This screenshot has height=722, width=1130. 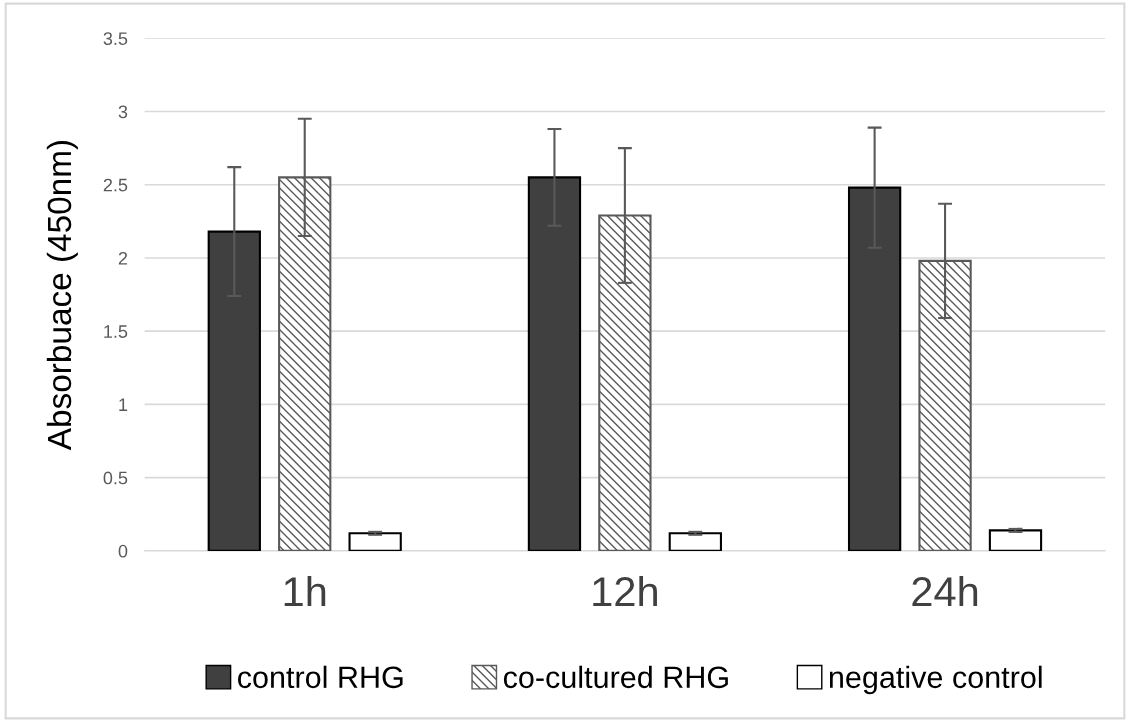 I want to click on y-tick-label: 2.5, so click(x=115, y=185).